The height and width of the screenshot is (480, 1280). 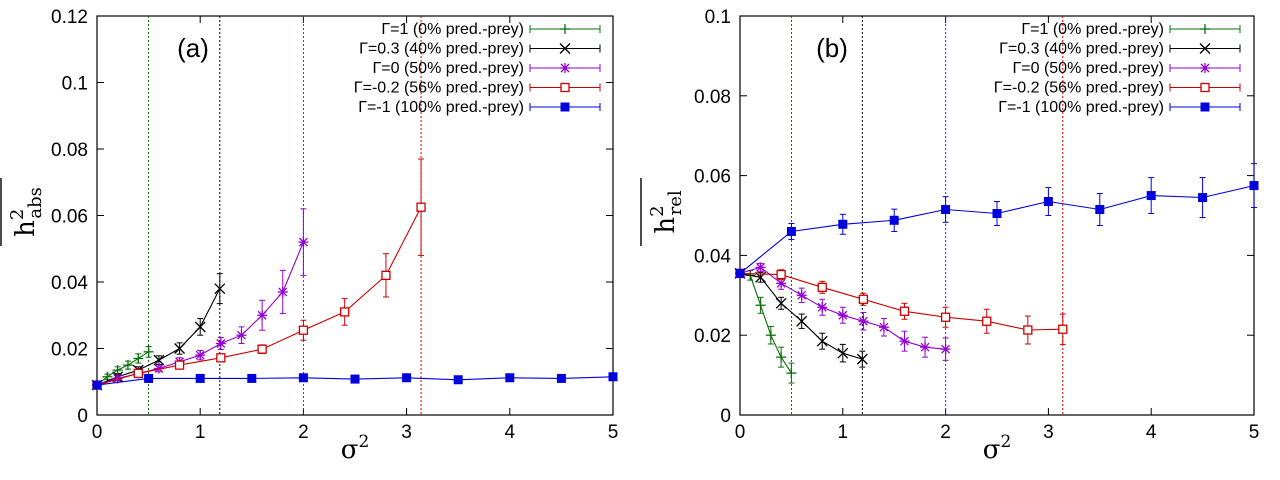 I want to click on x-tick-label: 1, so click(x=843, y=432).